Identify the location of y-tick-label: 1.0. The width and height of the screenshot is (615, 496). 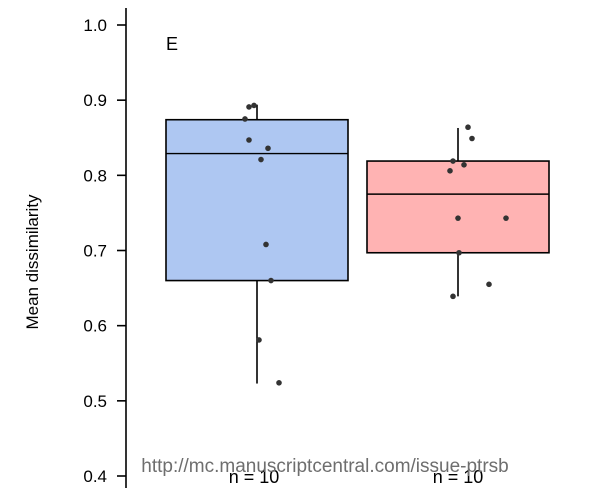
(95, 25).